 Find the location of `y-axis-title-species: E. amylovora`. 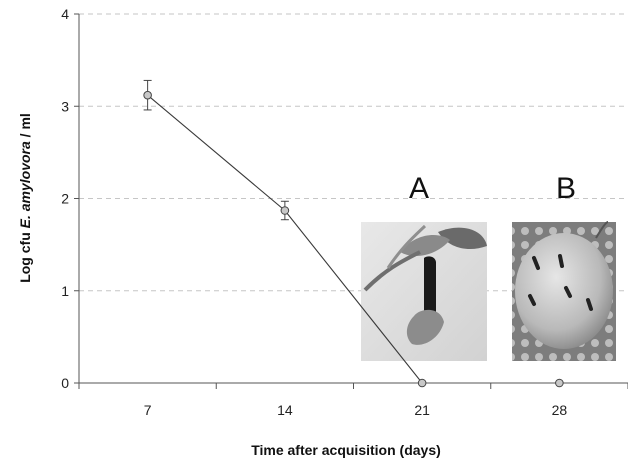

y-axis-title-species: E. amylovora is located at coordinates (25, 184).